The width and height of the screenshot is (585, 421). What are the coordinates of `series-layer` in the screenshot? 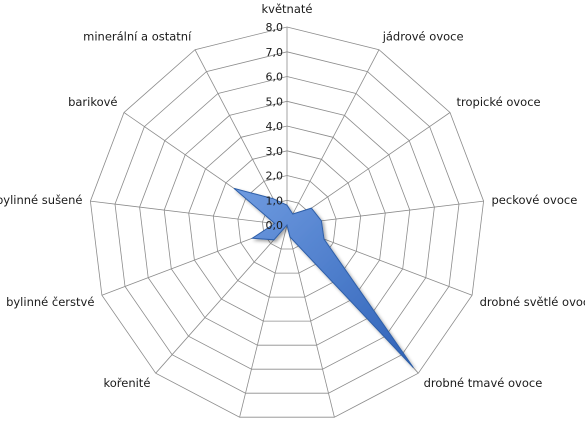 It's located at (323, 277).